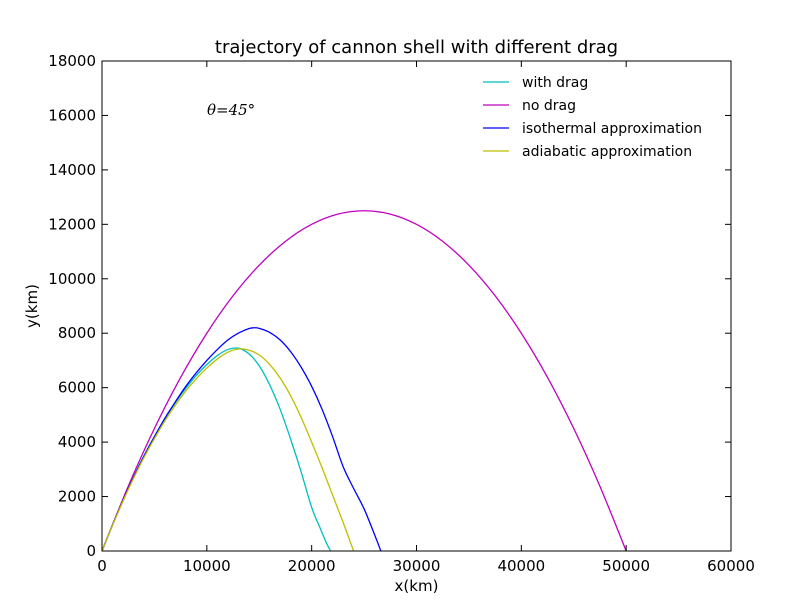  I want to click on y-tick-label: 10000, so click(72, 279).